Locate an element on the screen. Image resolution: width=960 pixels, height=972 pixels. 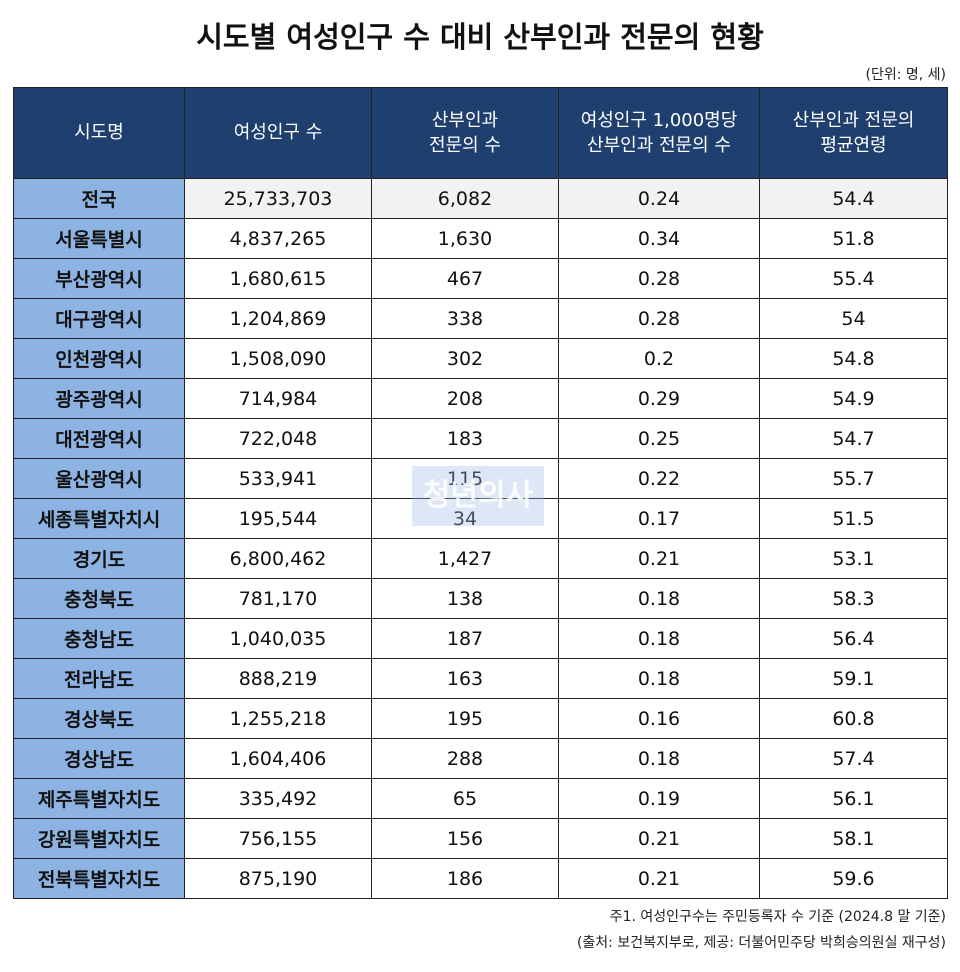
region-cell: 전북특별자치도 is located at coordinates (99, 878).